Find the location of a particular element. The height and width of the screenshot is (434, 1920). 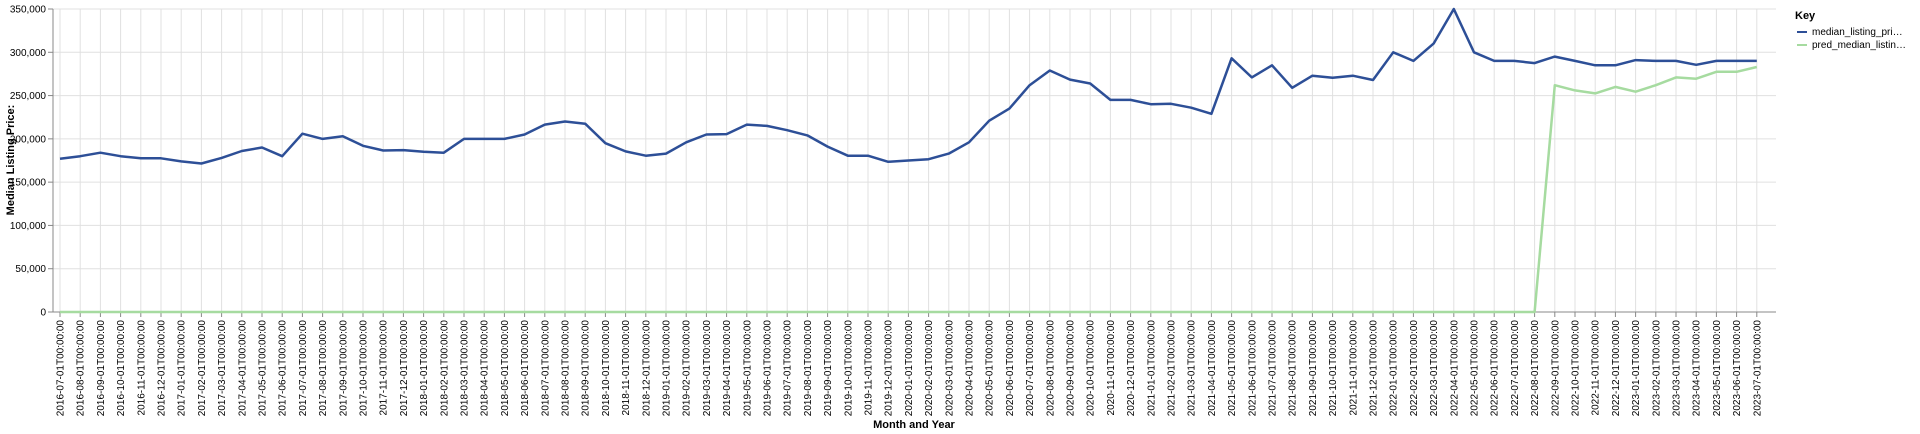

x-tick-label: 2020-04-01T00:00:00 is located at coordinates (970, 368).